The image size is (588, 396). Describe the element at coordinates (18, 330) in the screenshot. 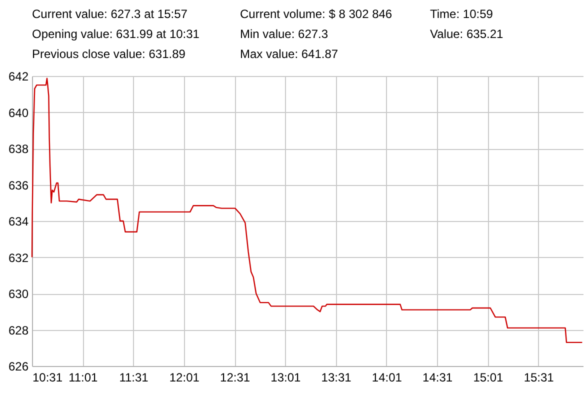

I see `y-tick-label: 628` at that location.